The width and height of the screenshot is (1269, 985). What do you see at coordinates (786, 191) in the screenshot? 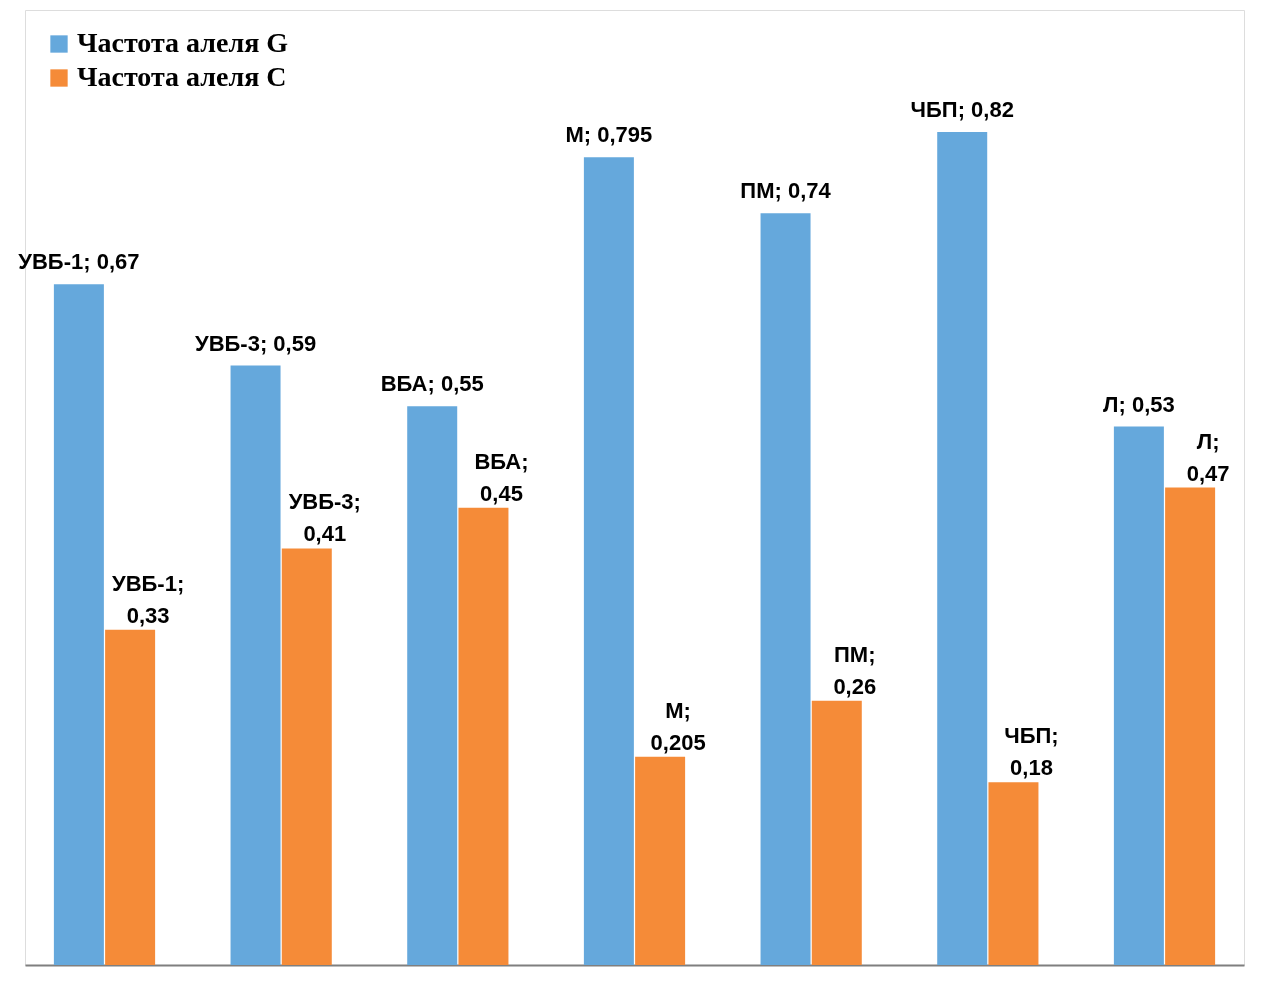
I see `data-label: ПМ; 0,74` at bounding box center [786, 191].